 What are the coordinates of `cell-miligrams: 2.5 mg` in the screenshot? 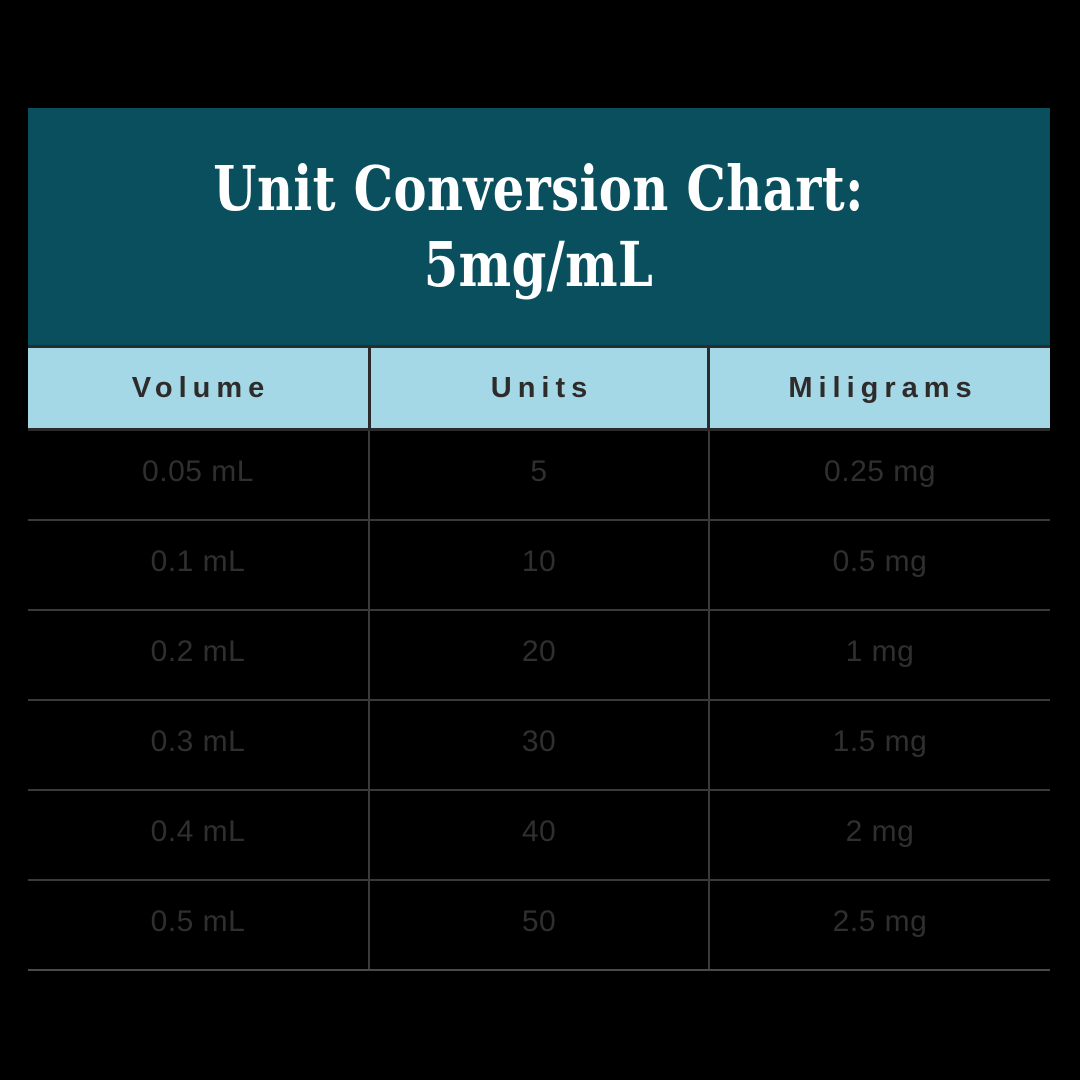 It's located at (880, 921).